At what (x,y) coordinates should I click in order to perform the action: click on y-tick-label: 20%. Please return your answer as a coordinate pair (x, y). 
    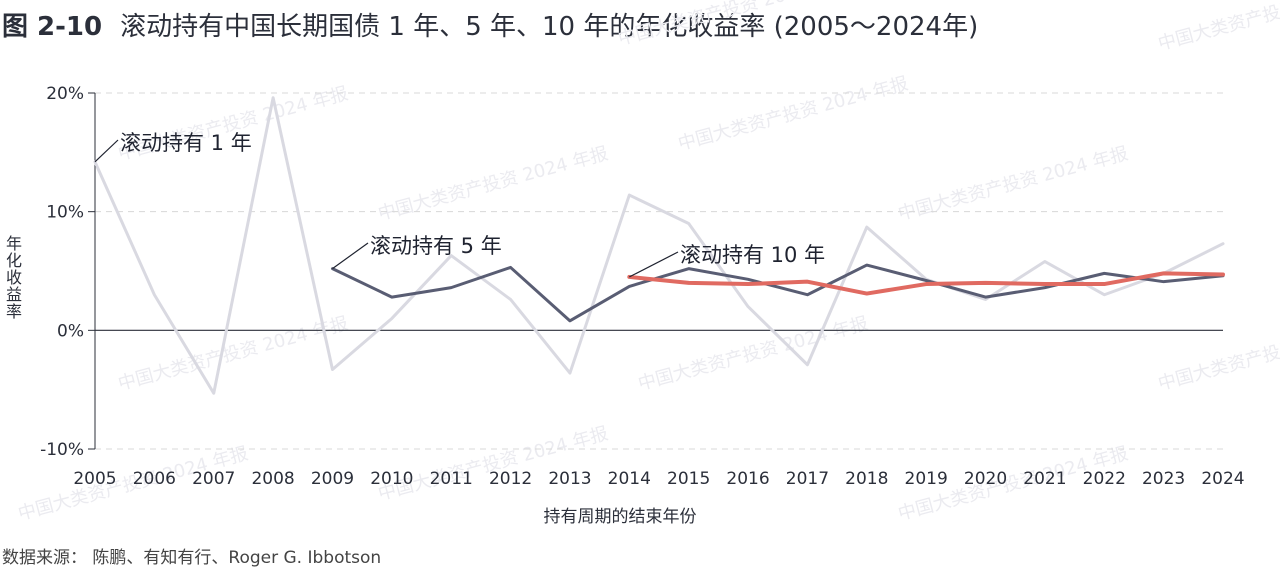
    Looking at the image, I should click on (65, 94).